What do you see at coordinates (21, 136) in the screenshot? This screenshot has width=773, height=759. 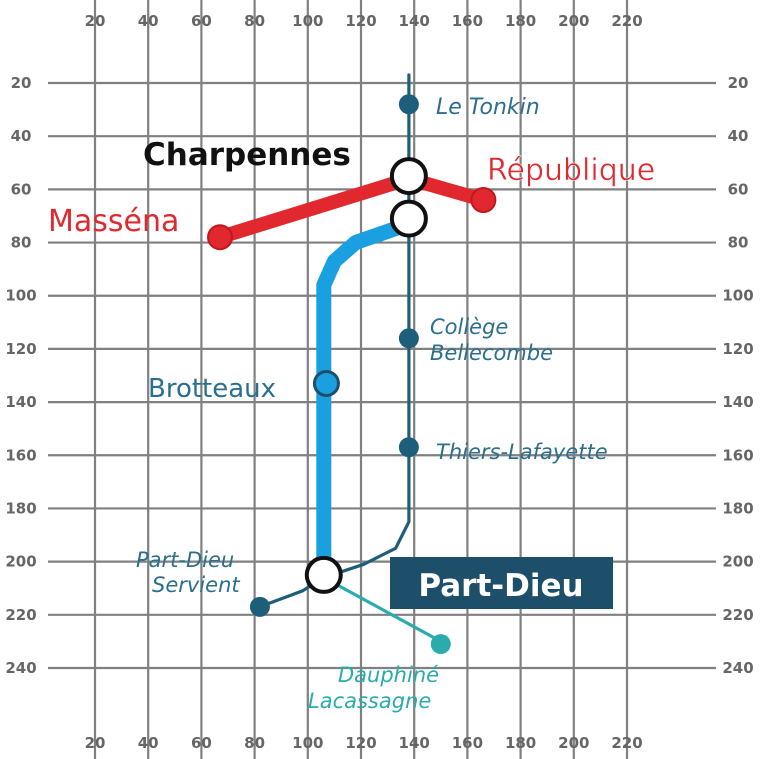 I see `y-tick-label-left: 40` at bounding box center [21, 136].